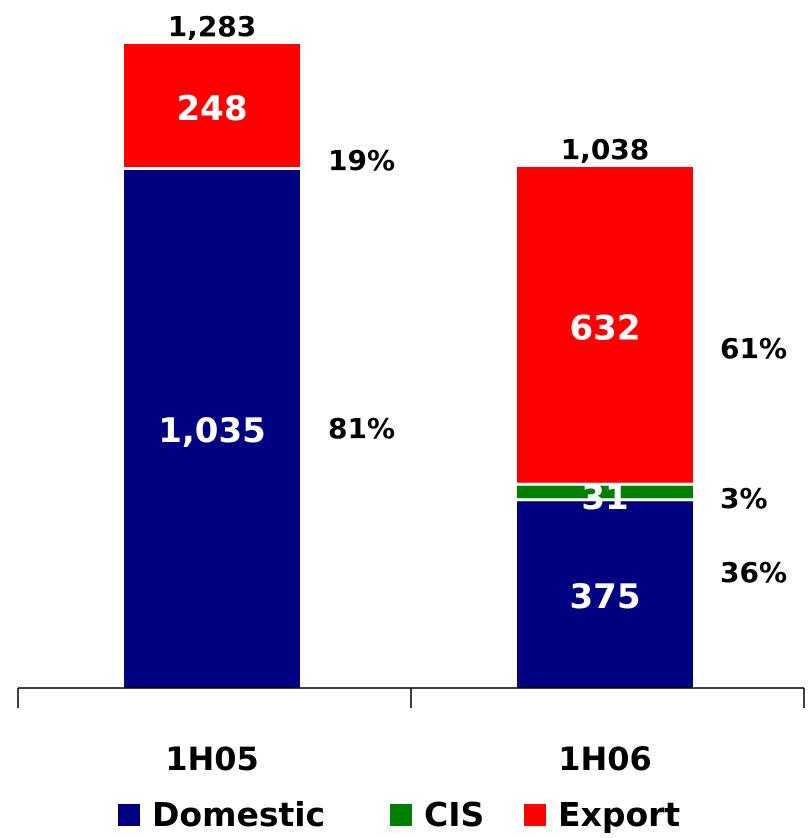 Image resolution: width=809 pixels, height=838 pixels. I want to click on bar-segment-domestic-1h05, so click(212, 428).